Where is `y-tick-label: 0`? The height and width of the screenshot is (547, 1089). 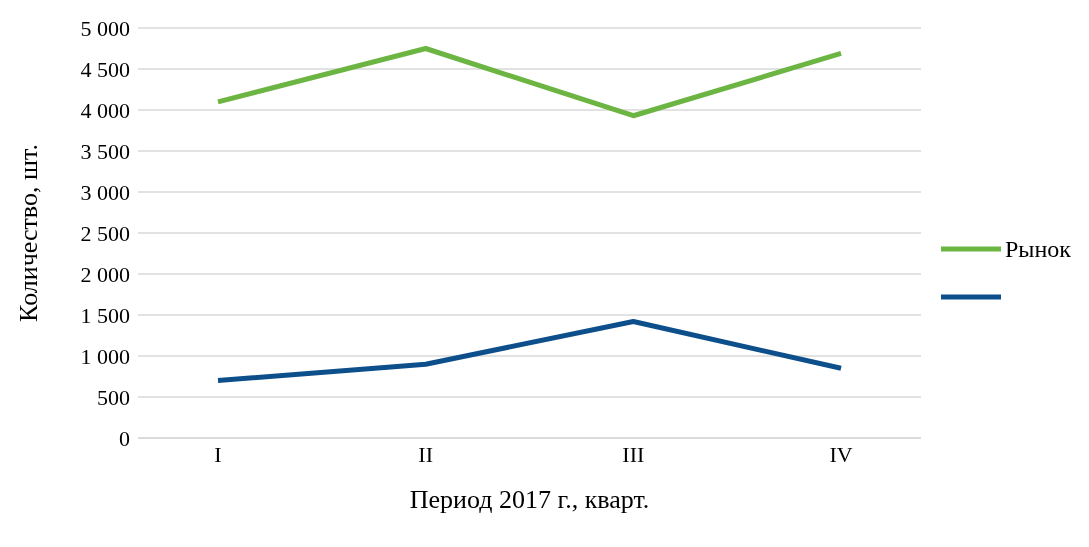
y-tick-label: 0 is located at coordinates (124, 438).